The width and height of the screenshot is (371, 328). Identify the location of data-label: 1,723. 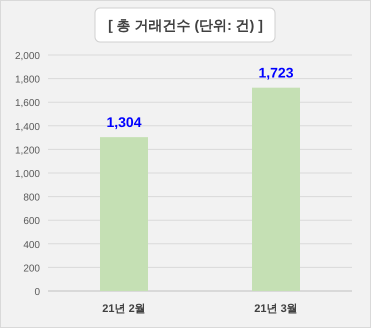
(276, 72).